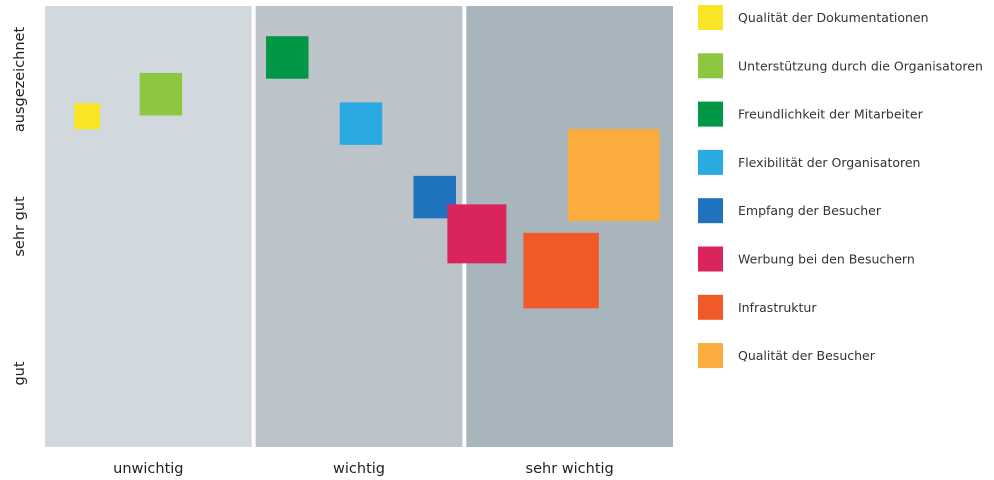 Image resolution: width=994 pixels, height=480 pixels. I want to click on legend-label: Qualität der Dokumentationen, so click(833, 17).